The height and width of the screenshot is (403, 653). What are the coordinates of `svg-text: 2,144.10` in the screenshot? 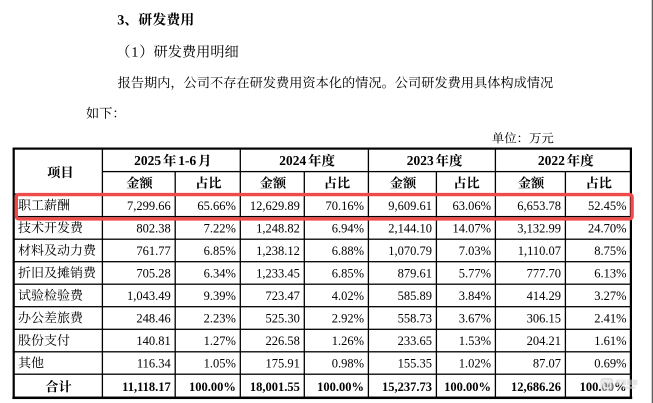 It's located at (410, 229).